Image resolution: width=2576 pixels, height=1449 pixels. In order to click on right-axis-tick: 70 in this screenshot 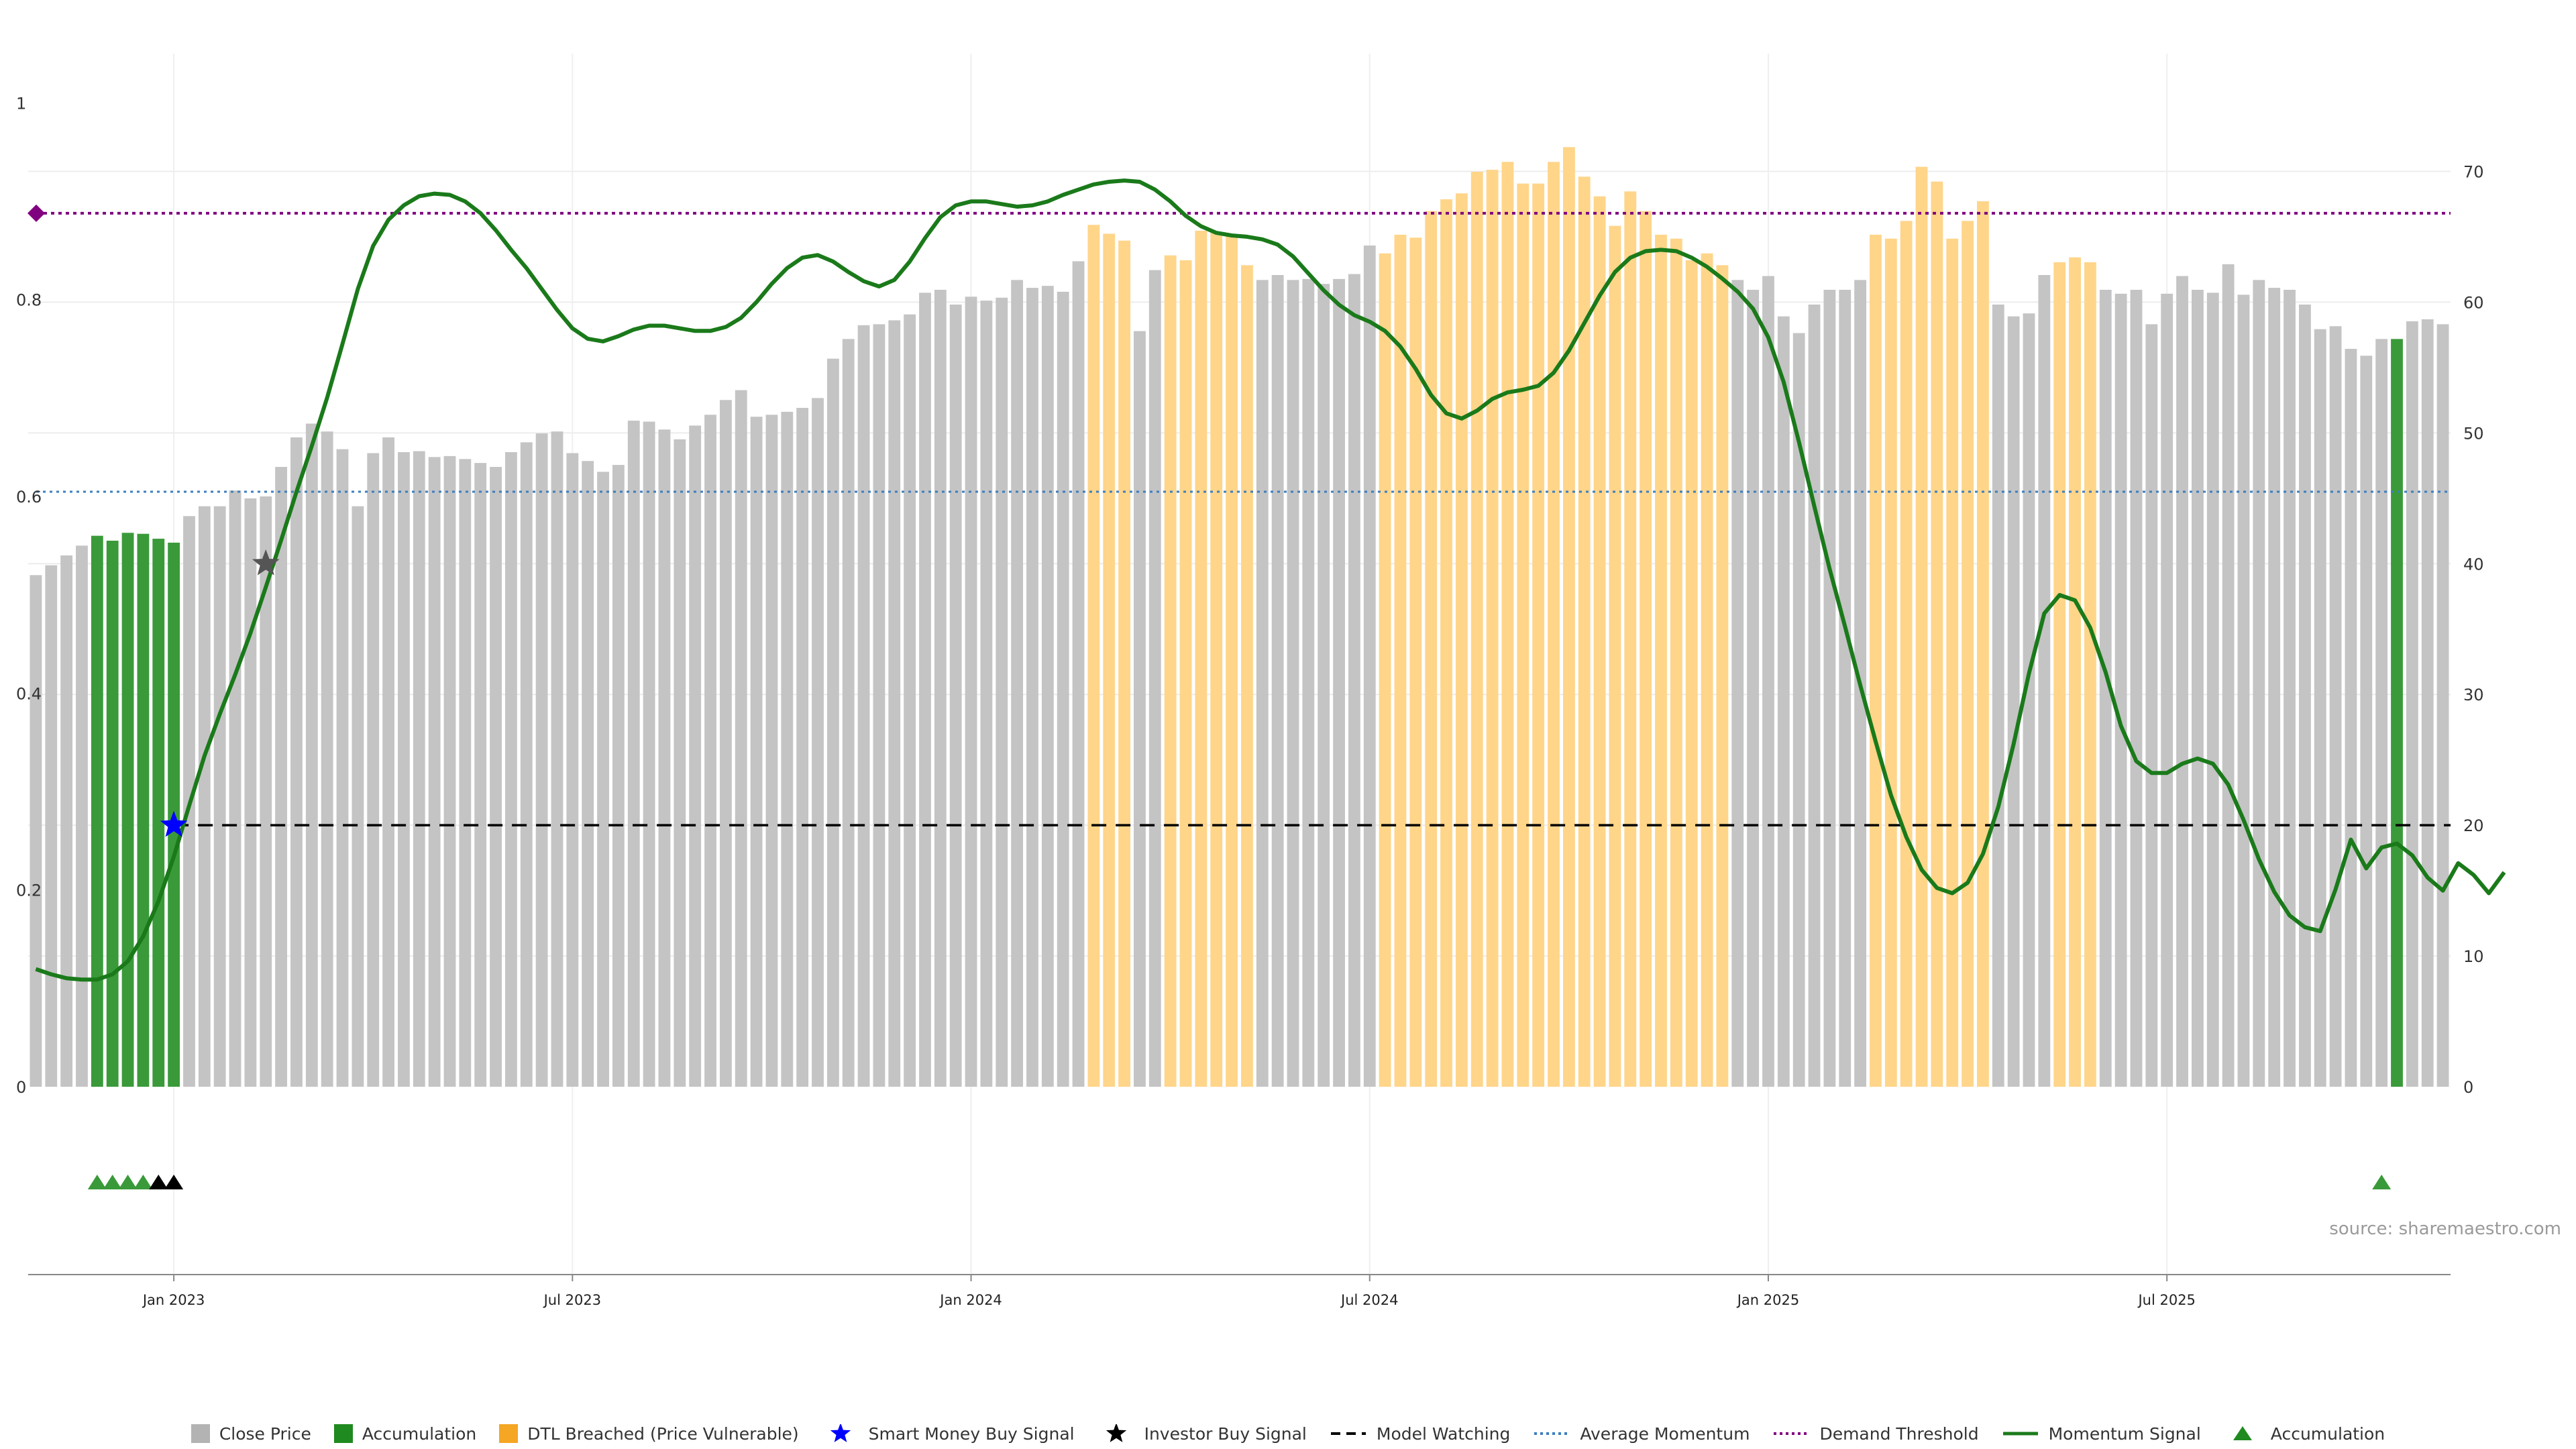, I will do `click(2473, 171)`.